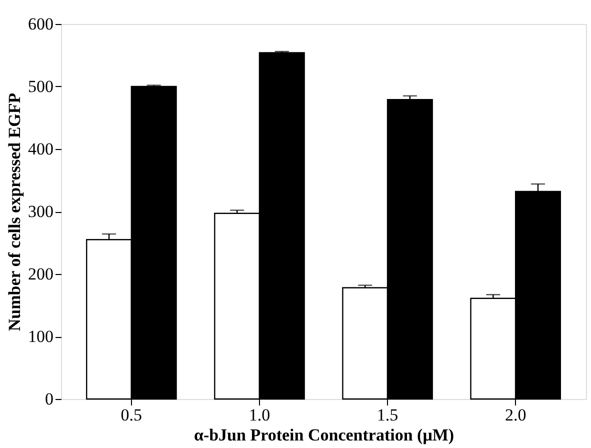 The height and width of the screenshot is (448, 591). What do you see at coordinates (41, 274) in the screenshot?
I see `y-tick-label: 200` at bounding box center [41, 274].